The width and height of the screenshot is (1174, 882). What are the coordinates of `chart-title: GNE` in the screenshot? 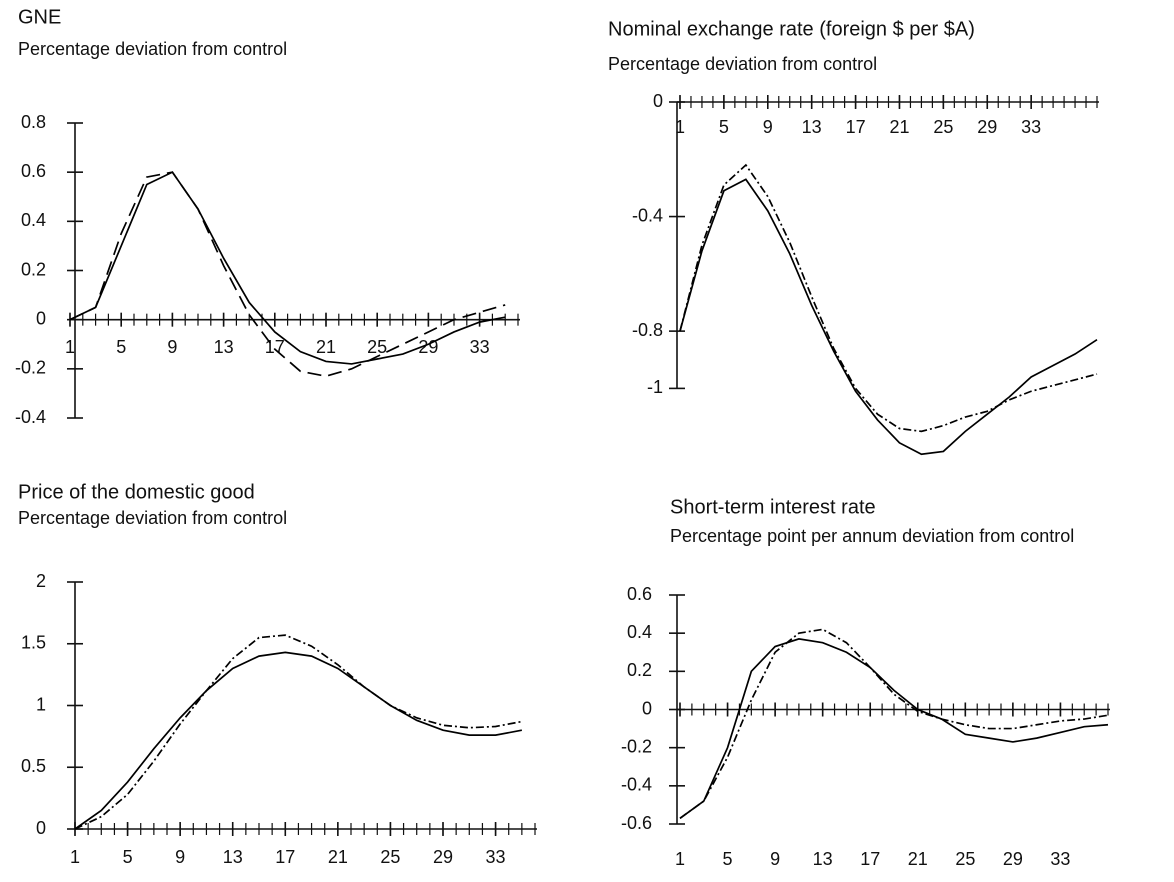 It's located at (39, 17).